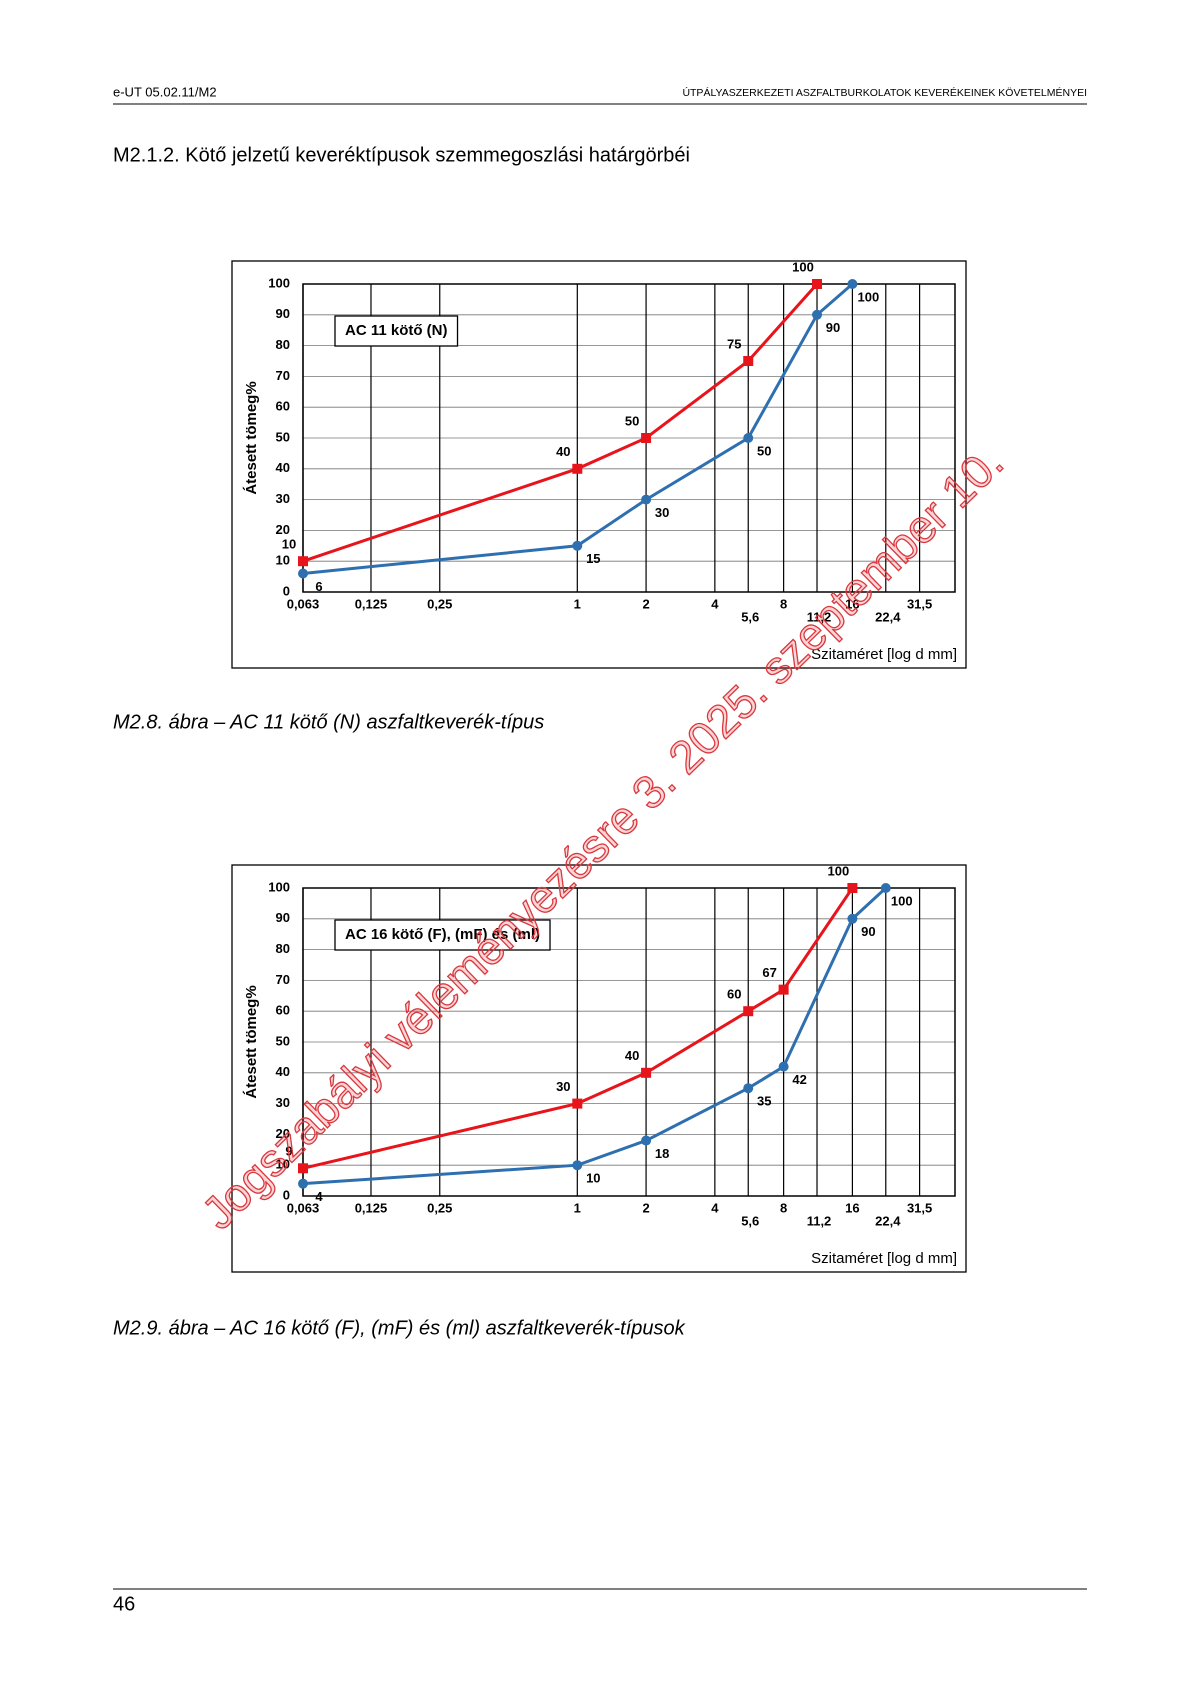 This screenshot has width=1191, height=1689. What do you see at coordinates (750, 1220) in the screenshot?
I see `x-tick-label: 5,6` at bounding box center [750, 1220].